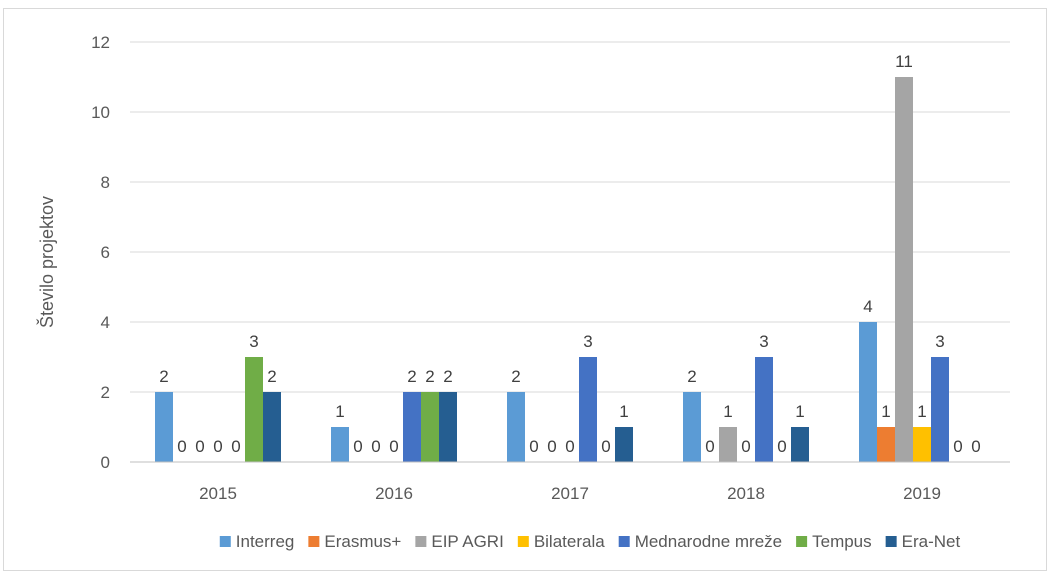 This screenshot has width=1053, height=576. What do you see at coordinates (100, 42) in the screenshot?
I see `y-tick-label: 12` at bounding box center [100, 42].